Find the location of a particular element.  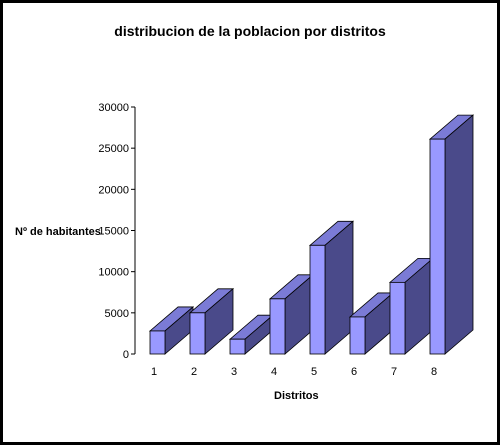

x-tick-label: 7 is located at coordinates (394, 372).